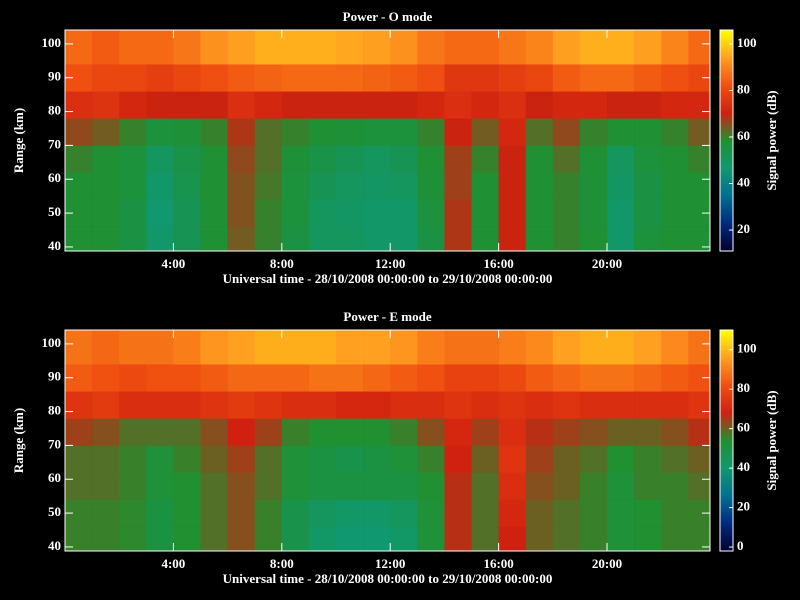 The width and height of the screenshot is (800, 600). I want to click on y-tick-label: 90, so click(54, 376).